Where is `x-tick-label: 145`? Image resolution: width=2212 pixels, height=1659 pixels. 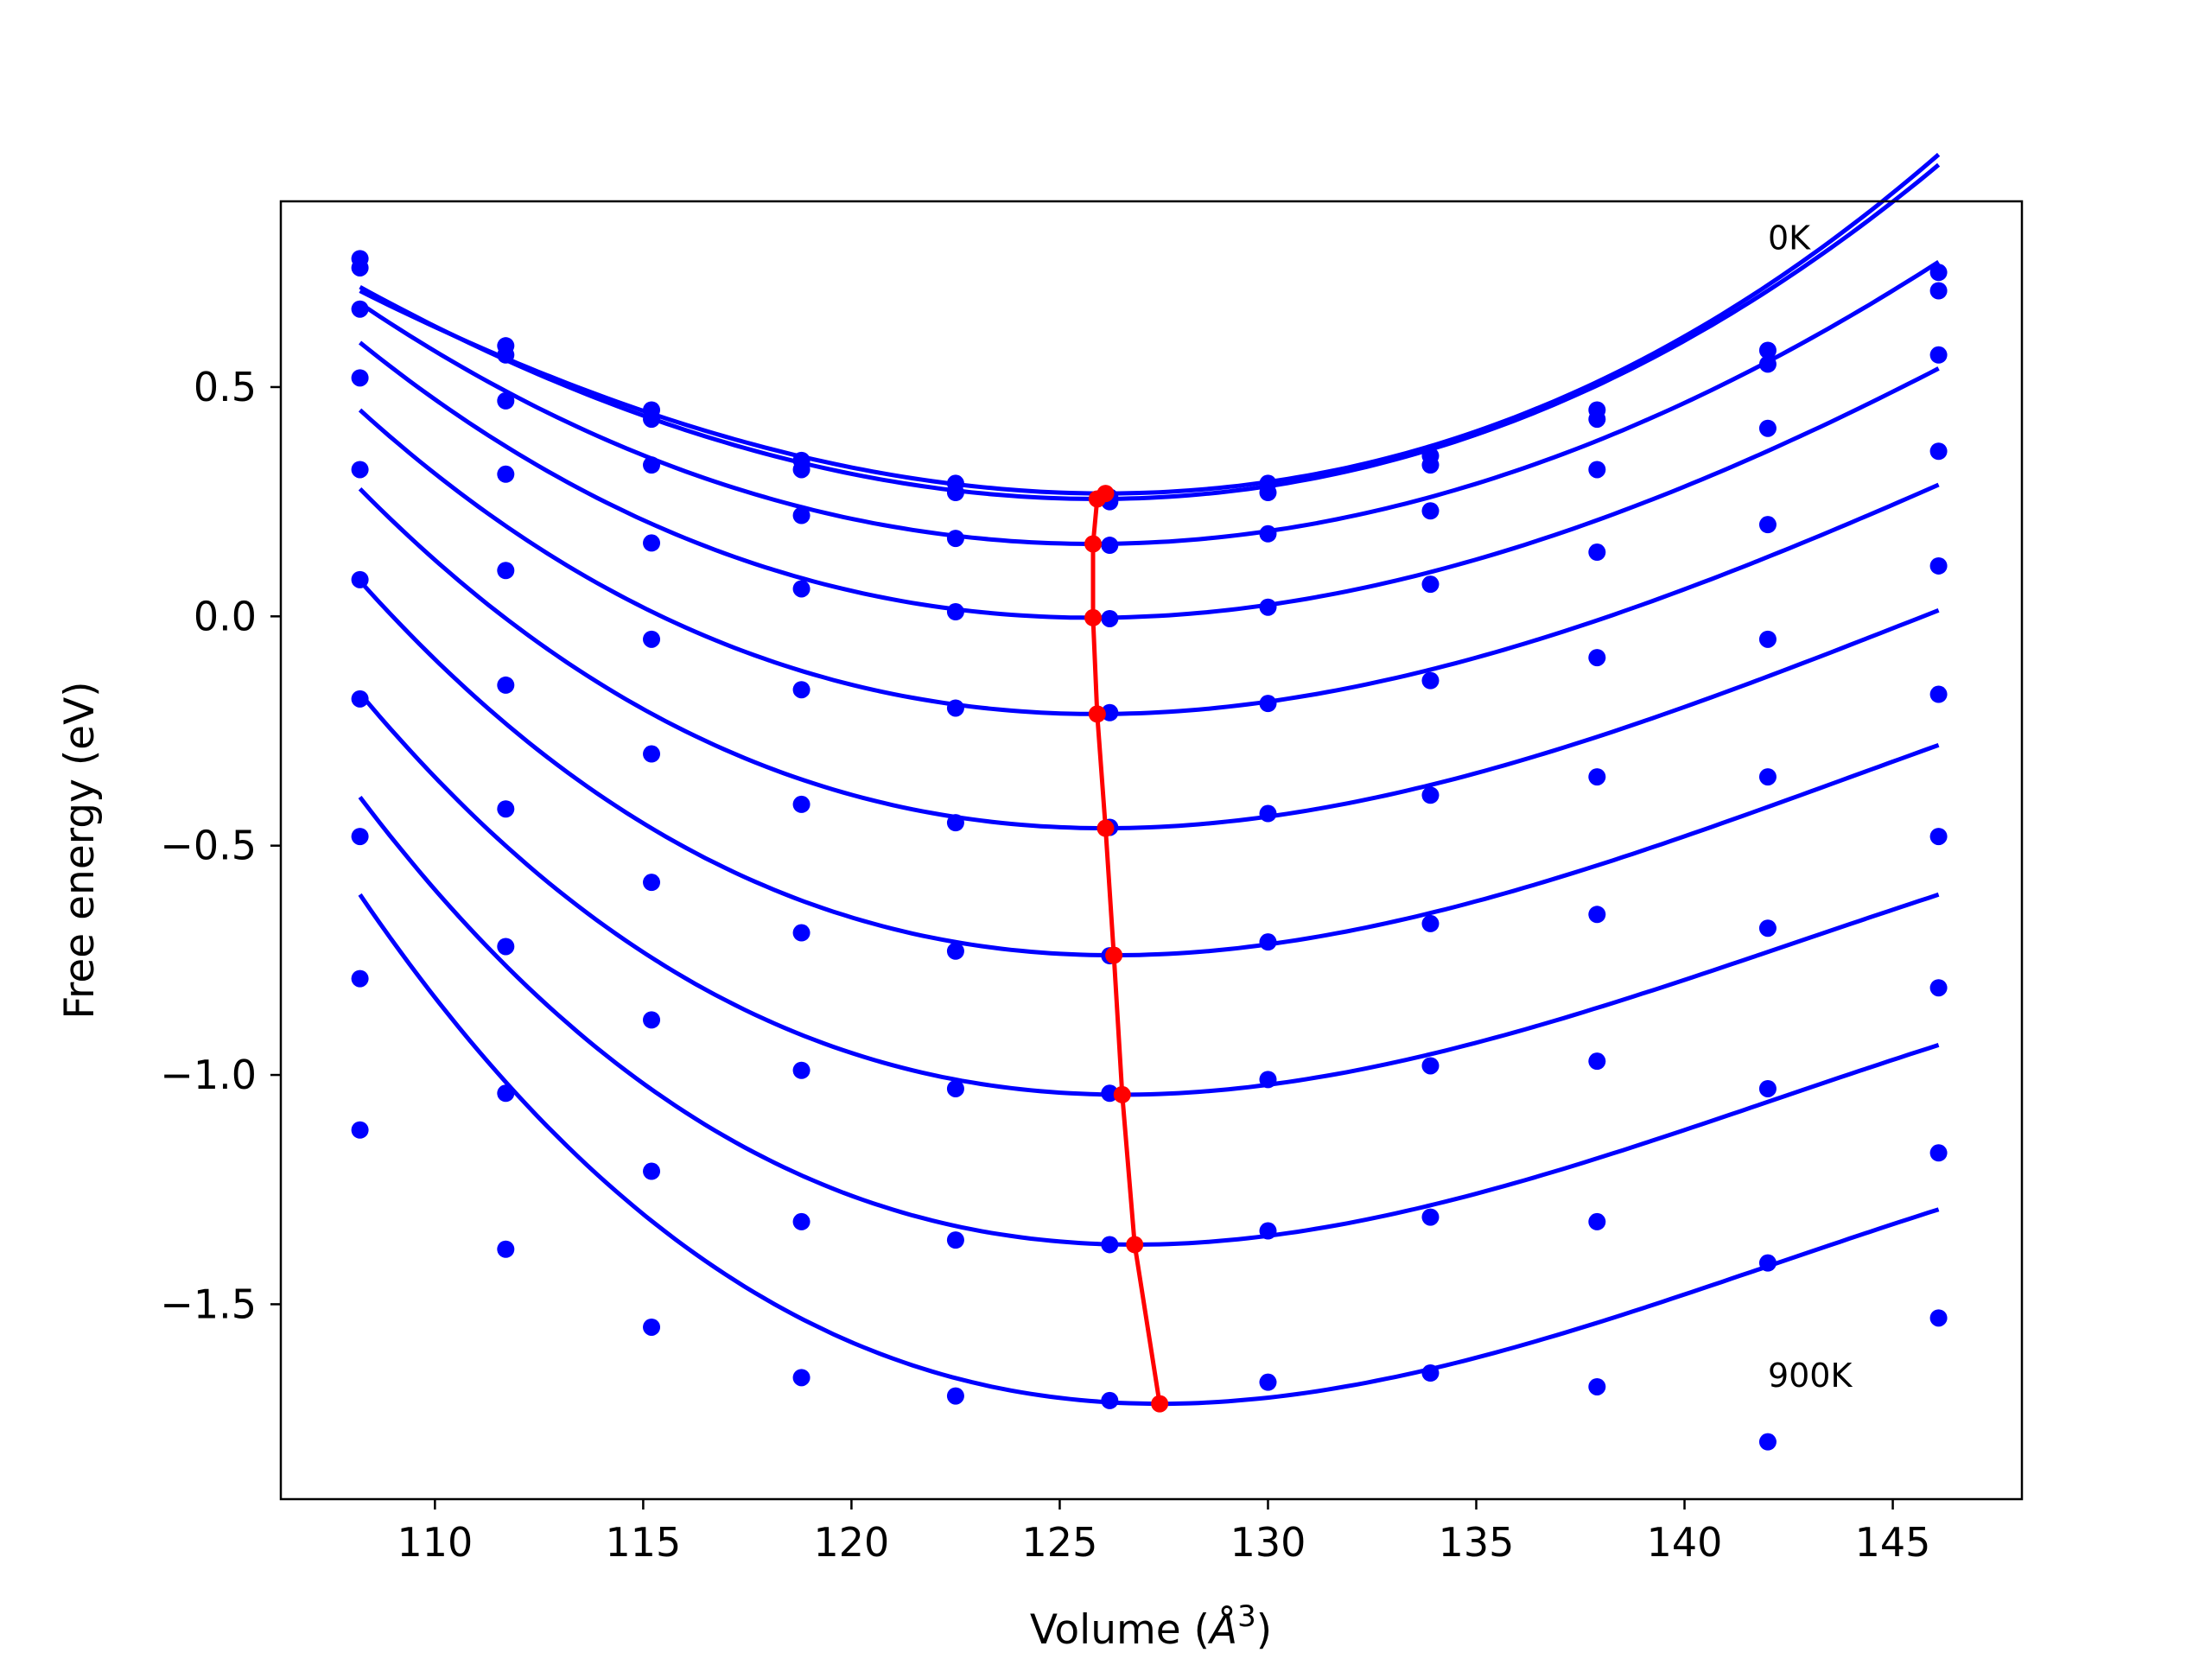
x-tick-label: 145 is located at coordinates (1893, 1542).